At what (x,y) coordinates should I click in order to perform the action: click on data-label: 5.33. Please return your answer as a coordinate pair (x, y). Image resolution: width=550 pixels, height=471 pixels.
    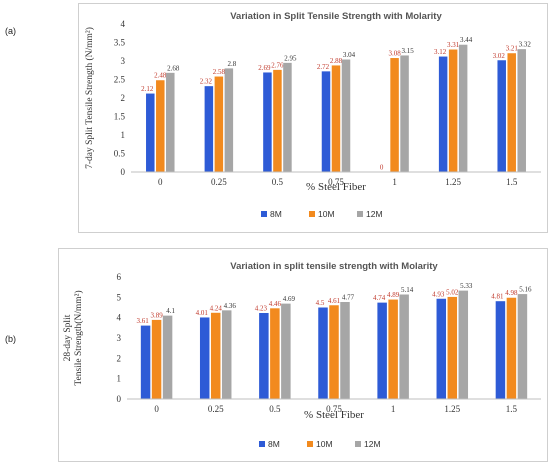
    Looking at the image, I should click on (466, 286).